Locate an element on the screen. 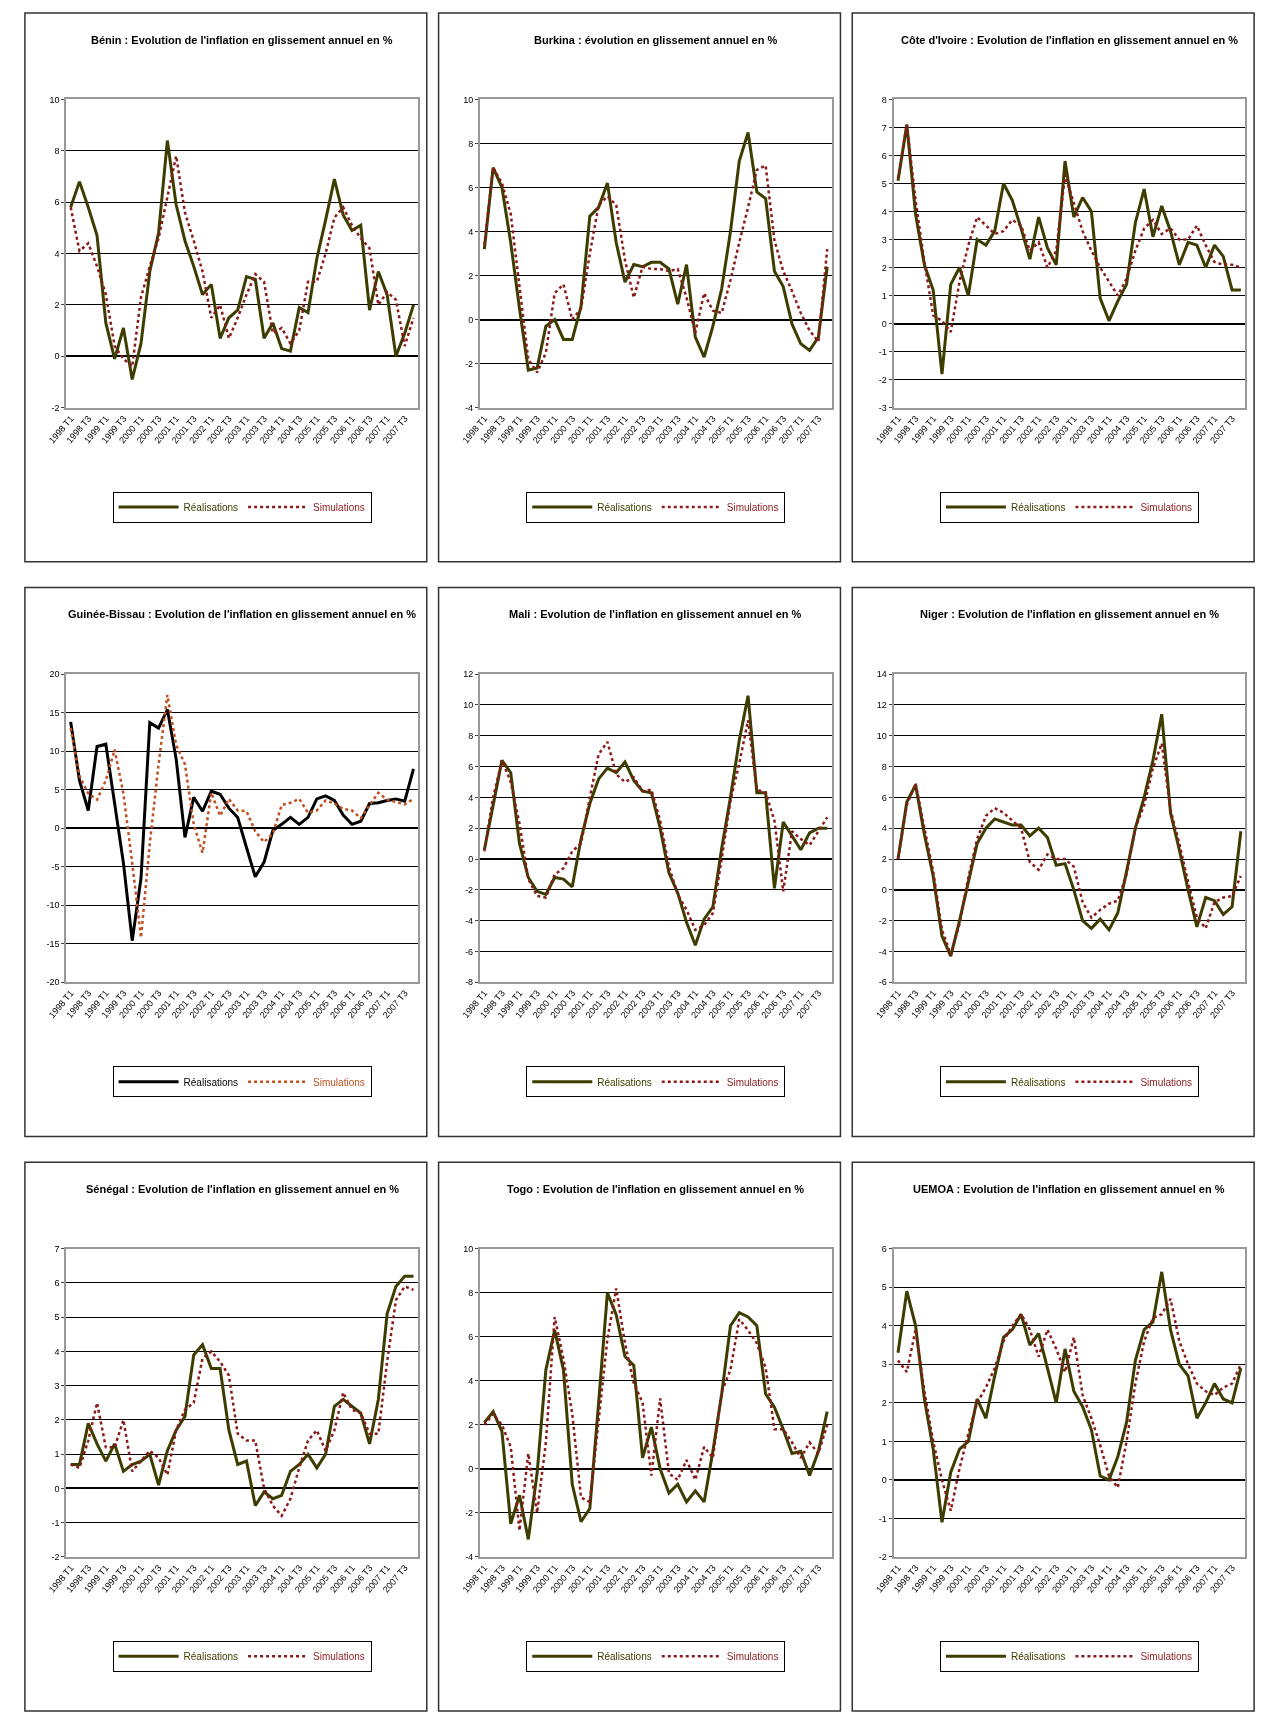 This screenshot has width=1261, height=1724. chart-title: Burkina : évolution en glissement annuel en % is located at coordinates (656, 40).